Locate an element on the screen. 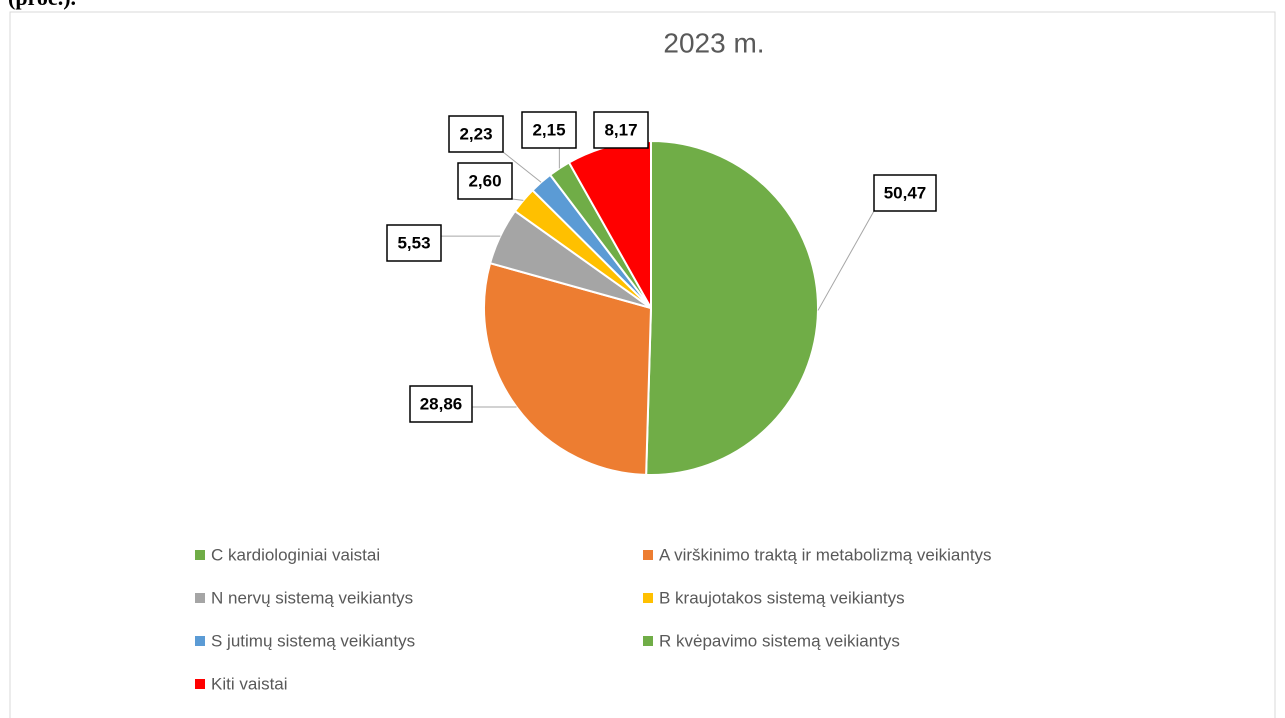 The width and height of the screenshot is (1285, 718). data-label: 28,86 is located at coordinates (441, 403).